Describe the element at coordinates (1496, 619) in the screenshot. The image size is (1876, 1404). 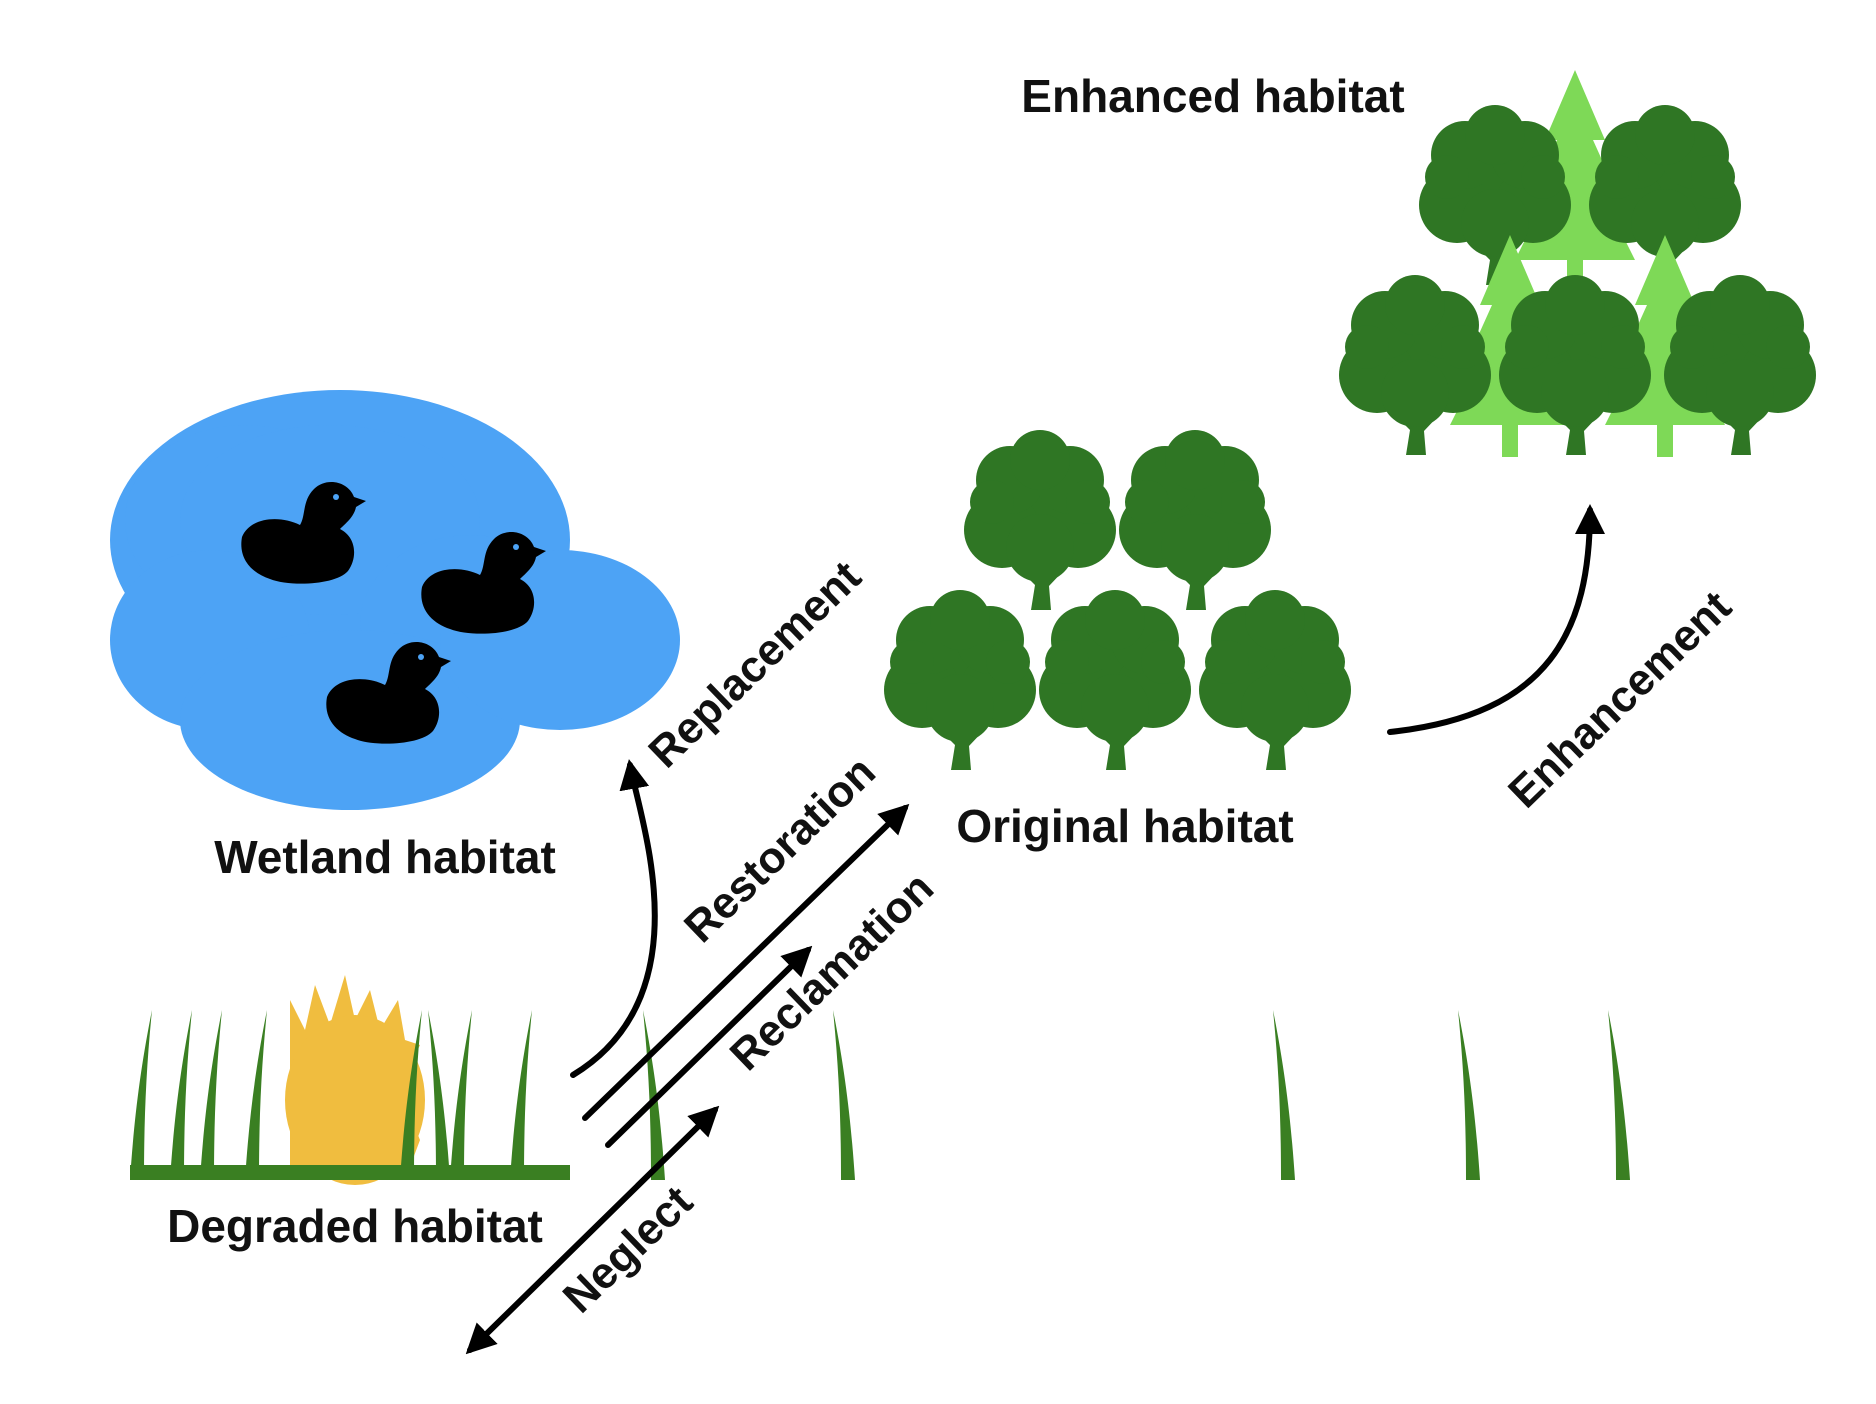
I see `enhancement-arrow` at that location.